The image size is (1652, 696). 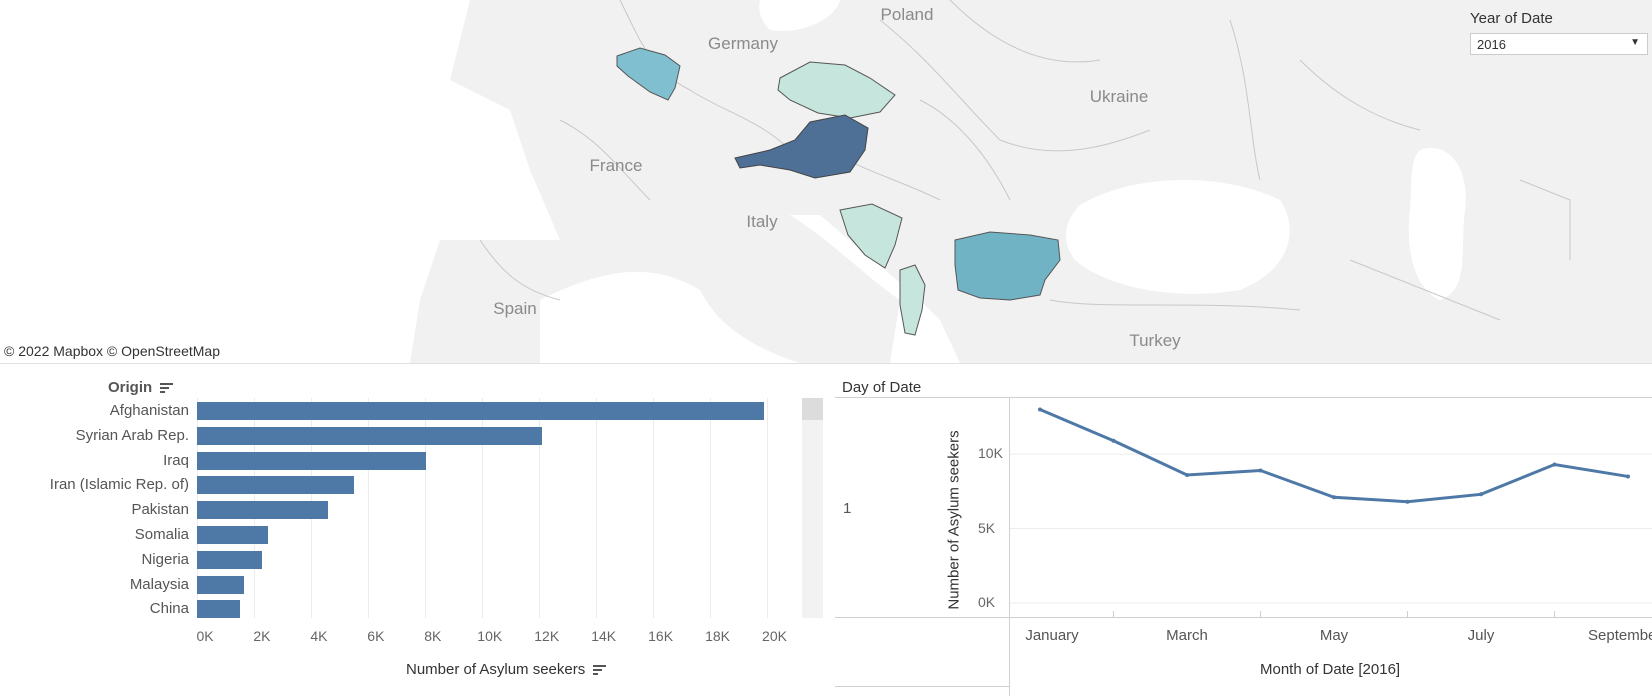 I want to click on bar-chart-xaxis-title: Number of Asylum seekers, so click(x=506, y=669).